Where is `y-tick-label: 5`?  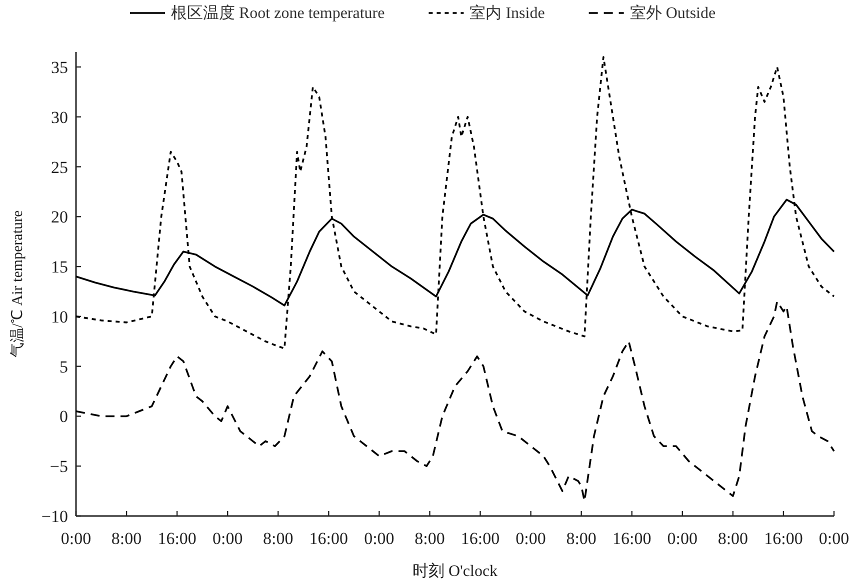 y-tick-label: 5 is located at coordinates (64, 366).